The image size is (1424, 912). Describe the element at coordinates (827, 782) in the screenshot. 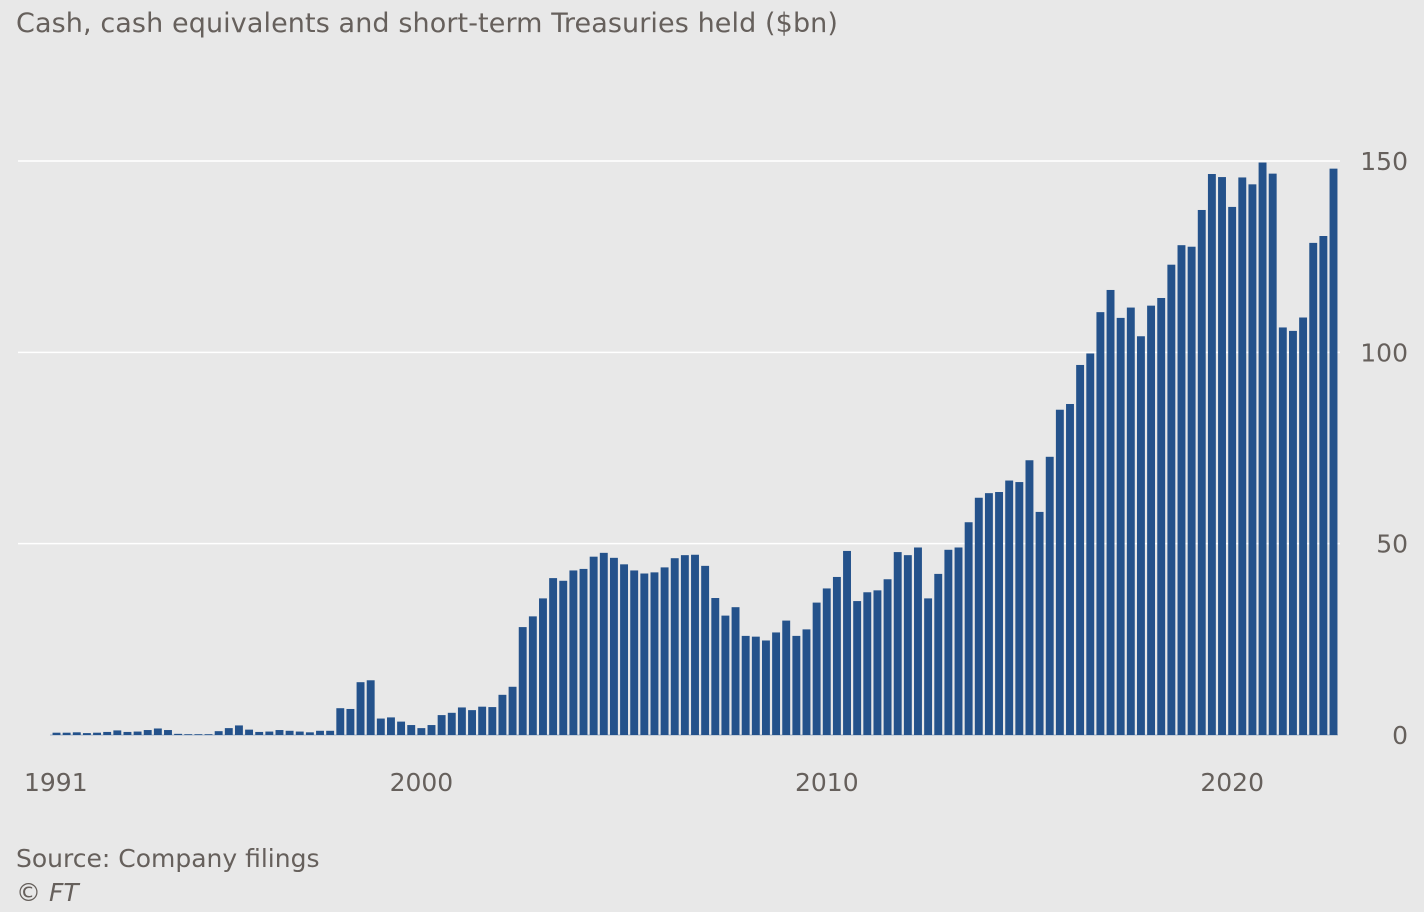

I see `x-tick-label: 2010` at that location.